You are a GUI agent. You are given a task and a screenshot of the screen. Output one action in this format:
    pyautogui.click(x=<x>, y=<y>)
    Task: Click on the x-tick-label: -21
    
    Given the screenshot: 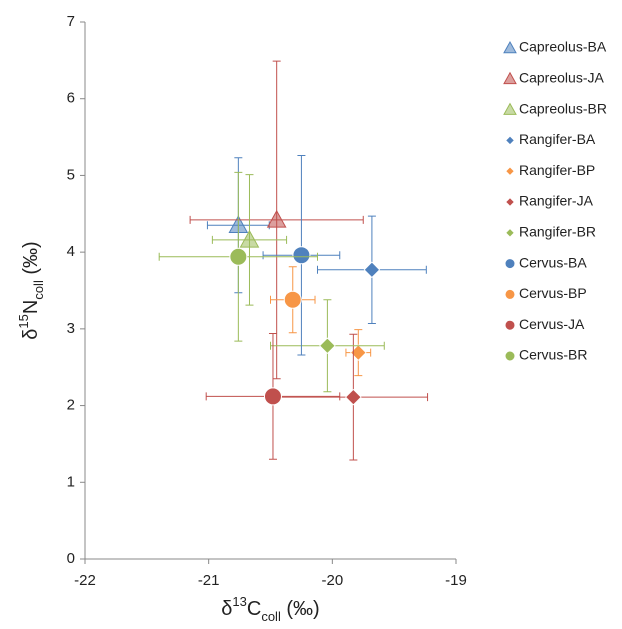 What is the action you would take?
    pyautogui.click(x=209, y=580)
    